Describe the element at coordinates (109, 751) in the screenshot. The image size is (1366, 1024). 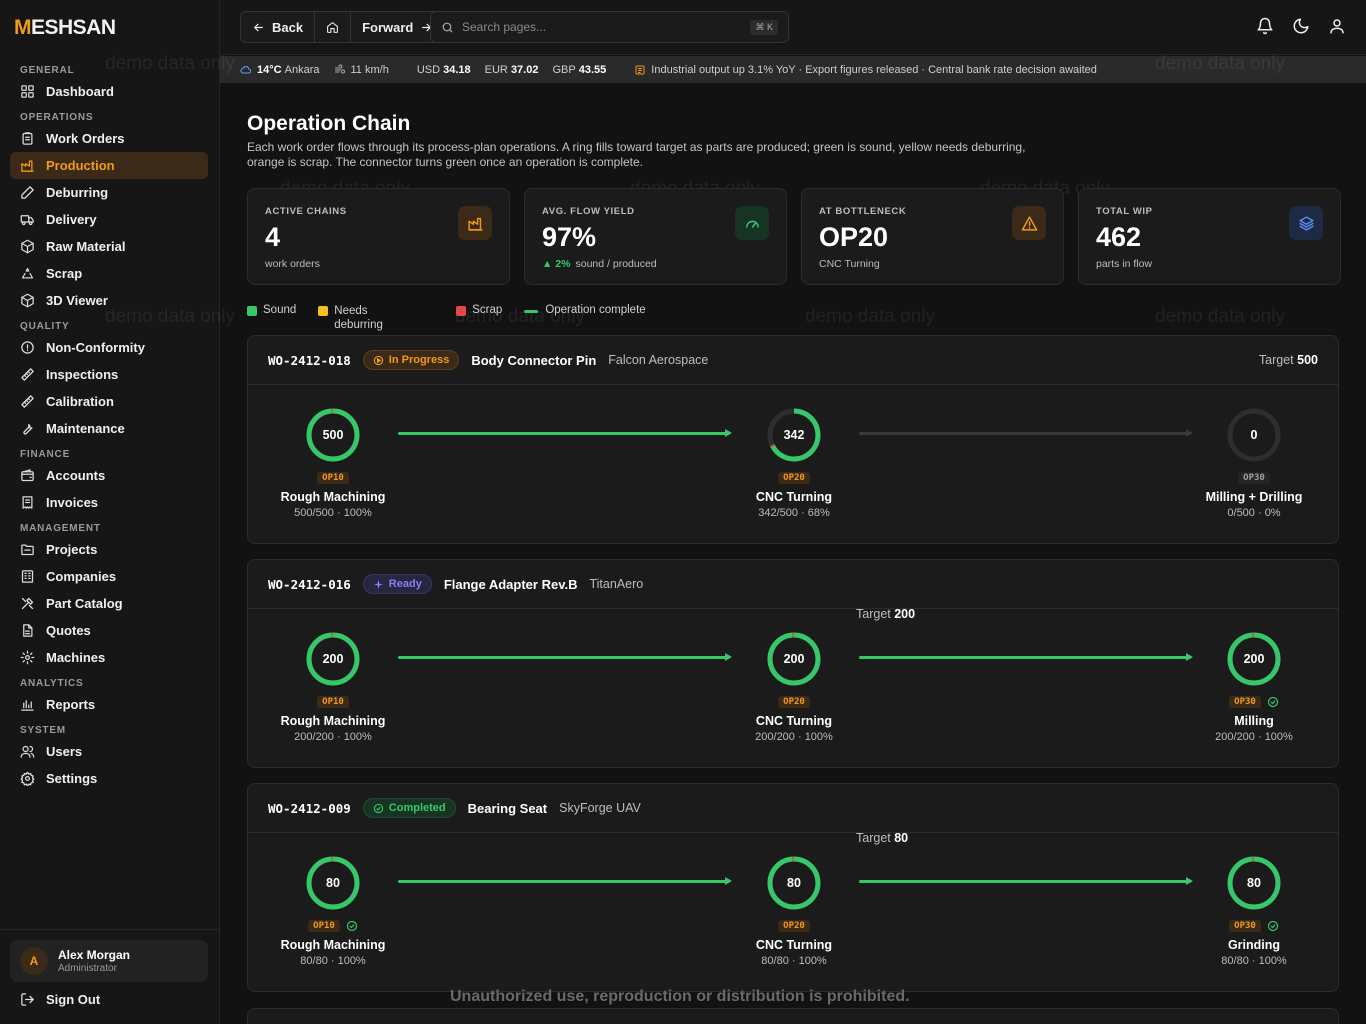
I see `sidebar-item-users: Users` at that location.